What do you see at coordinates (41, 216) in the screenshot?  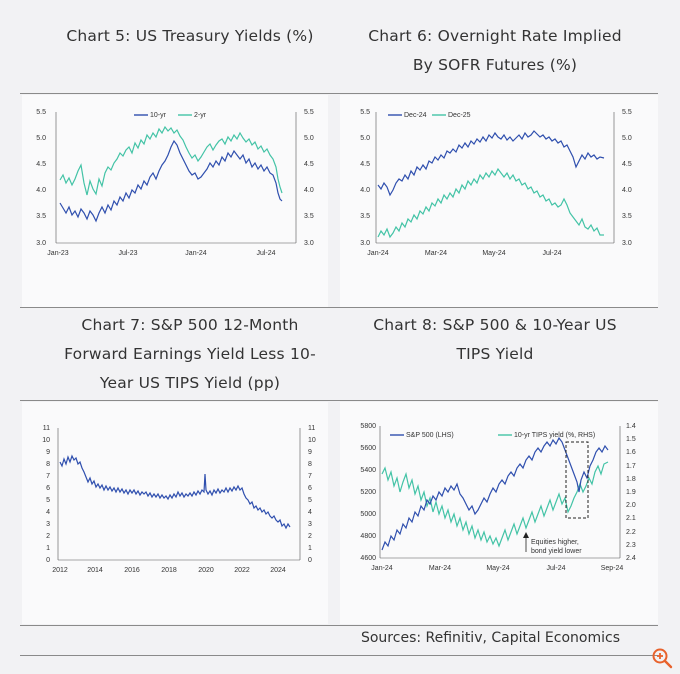 I see `c5-yl-tick: 3.5` at bounding box center [41, 216].